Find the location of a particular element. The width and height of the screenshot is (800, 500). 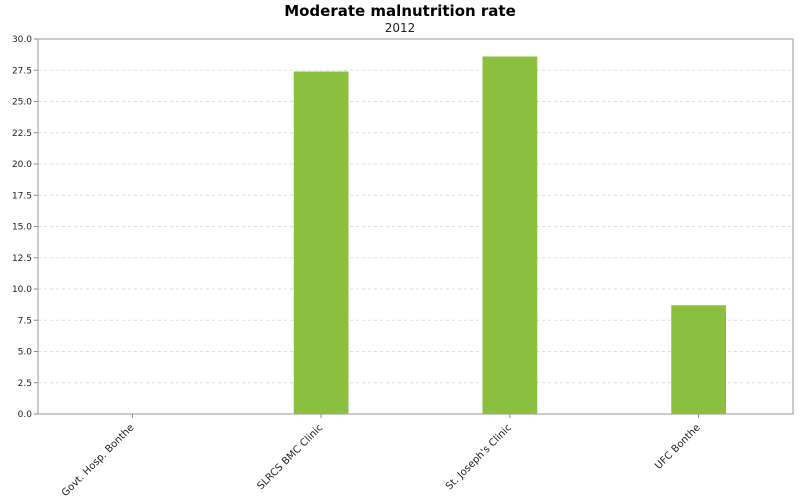

y-tick-label: 10.0 is located at coordinates (22, 290).